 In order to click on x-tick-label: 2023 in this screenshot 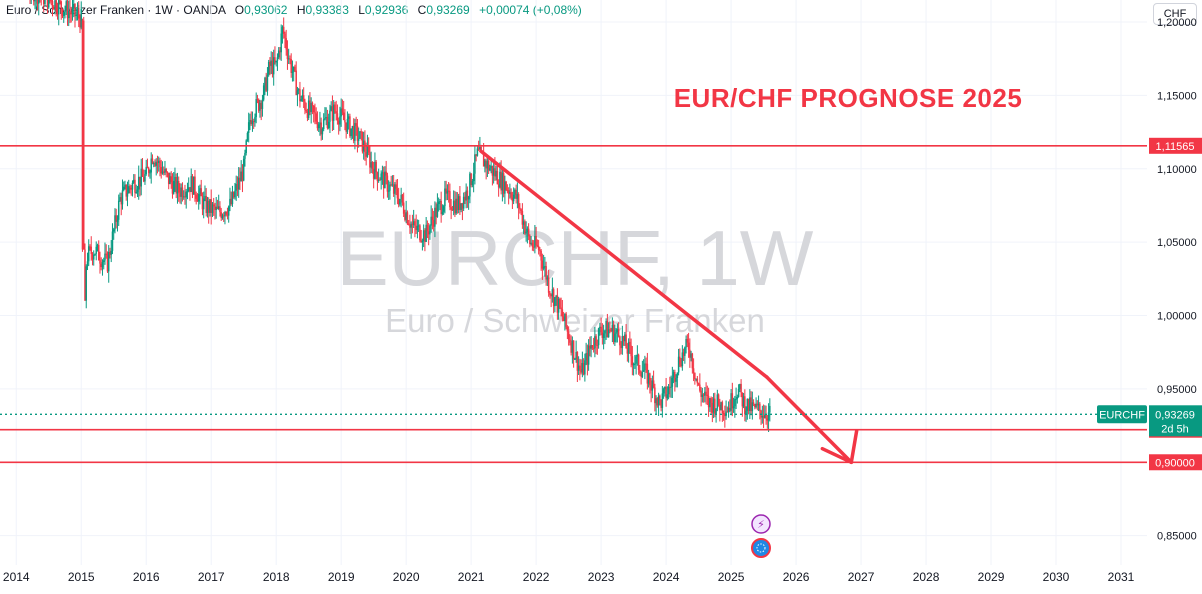, I will do `click(601, 577)`.